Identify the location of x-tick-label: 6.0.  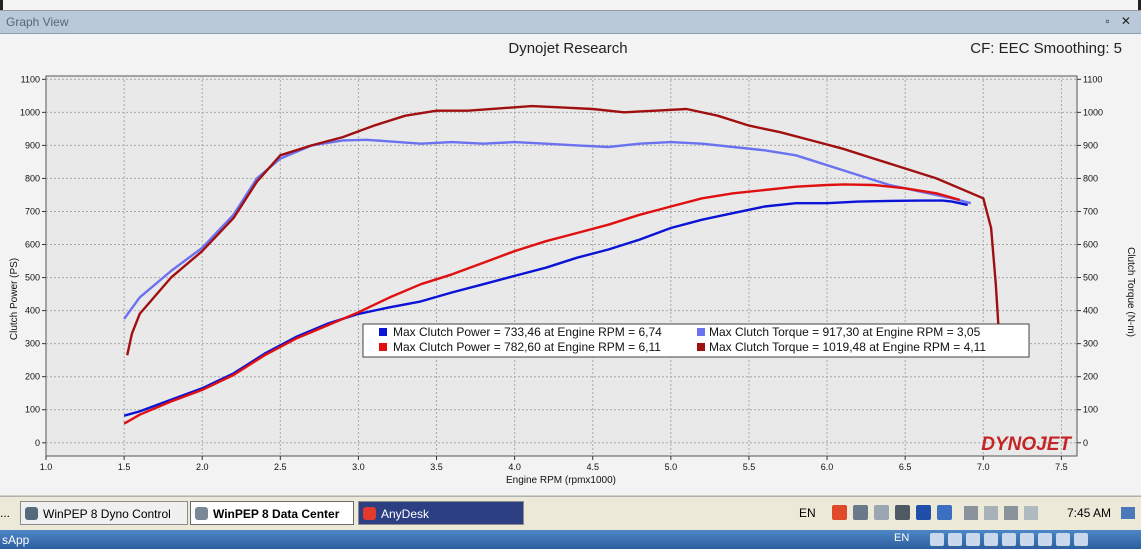
(827, 467).